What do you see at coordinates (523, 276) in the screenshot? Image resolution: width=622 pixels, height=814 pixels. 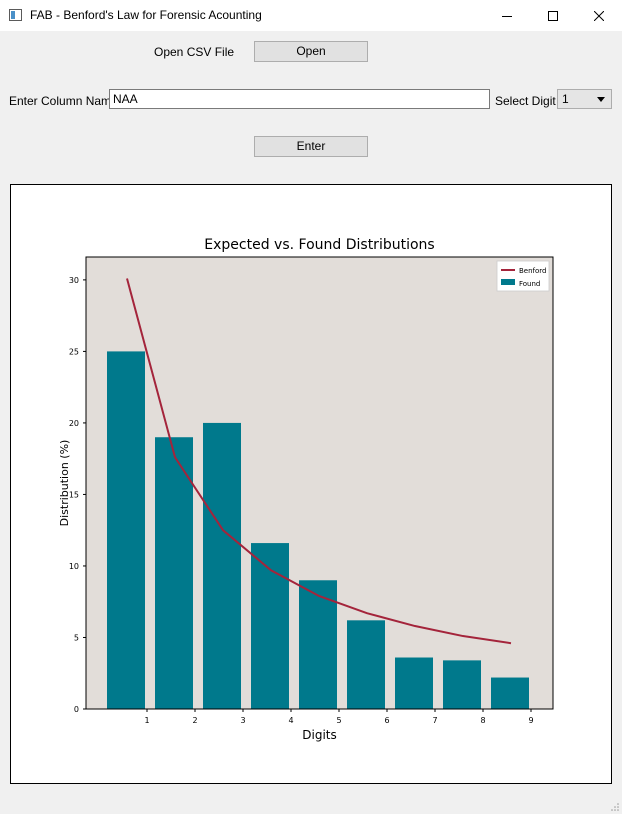 I see `legend-box` at bounding box center [523, 276].